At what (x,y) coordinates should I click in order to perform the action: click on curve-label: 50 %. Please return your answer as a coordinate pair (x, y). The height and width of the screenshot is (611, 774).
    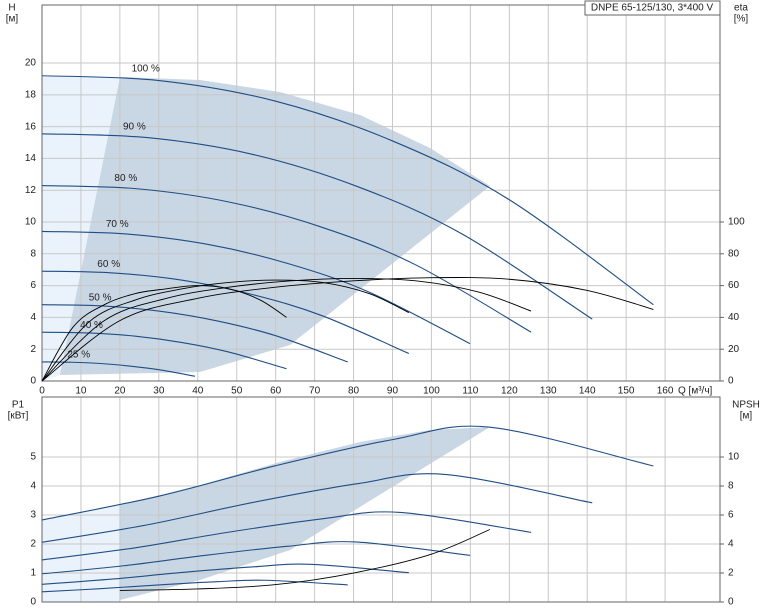
    Looking at the image, I should click on (100, 297).